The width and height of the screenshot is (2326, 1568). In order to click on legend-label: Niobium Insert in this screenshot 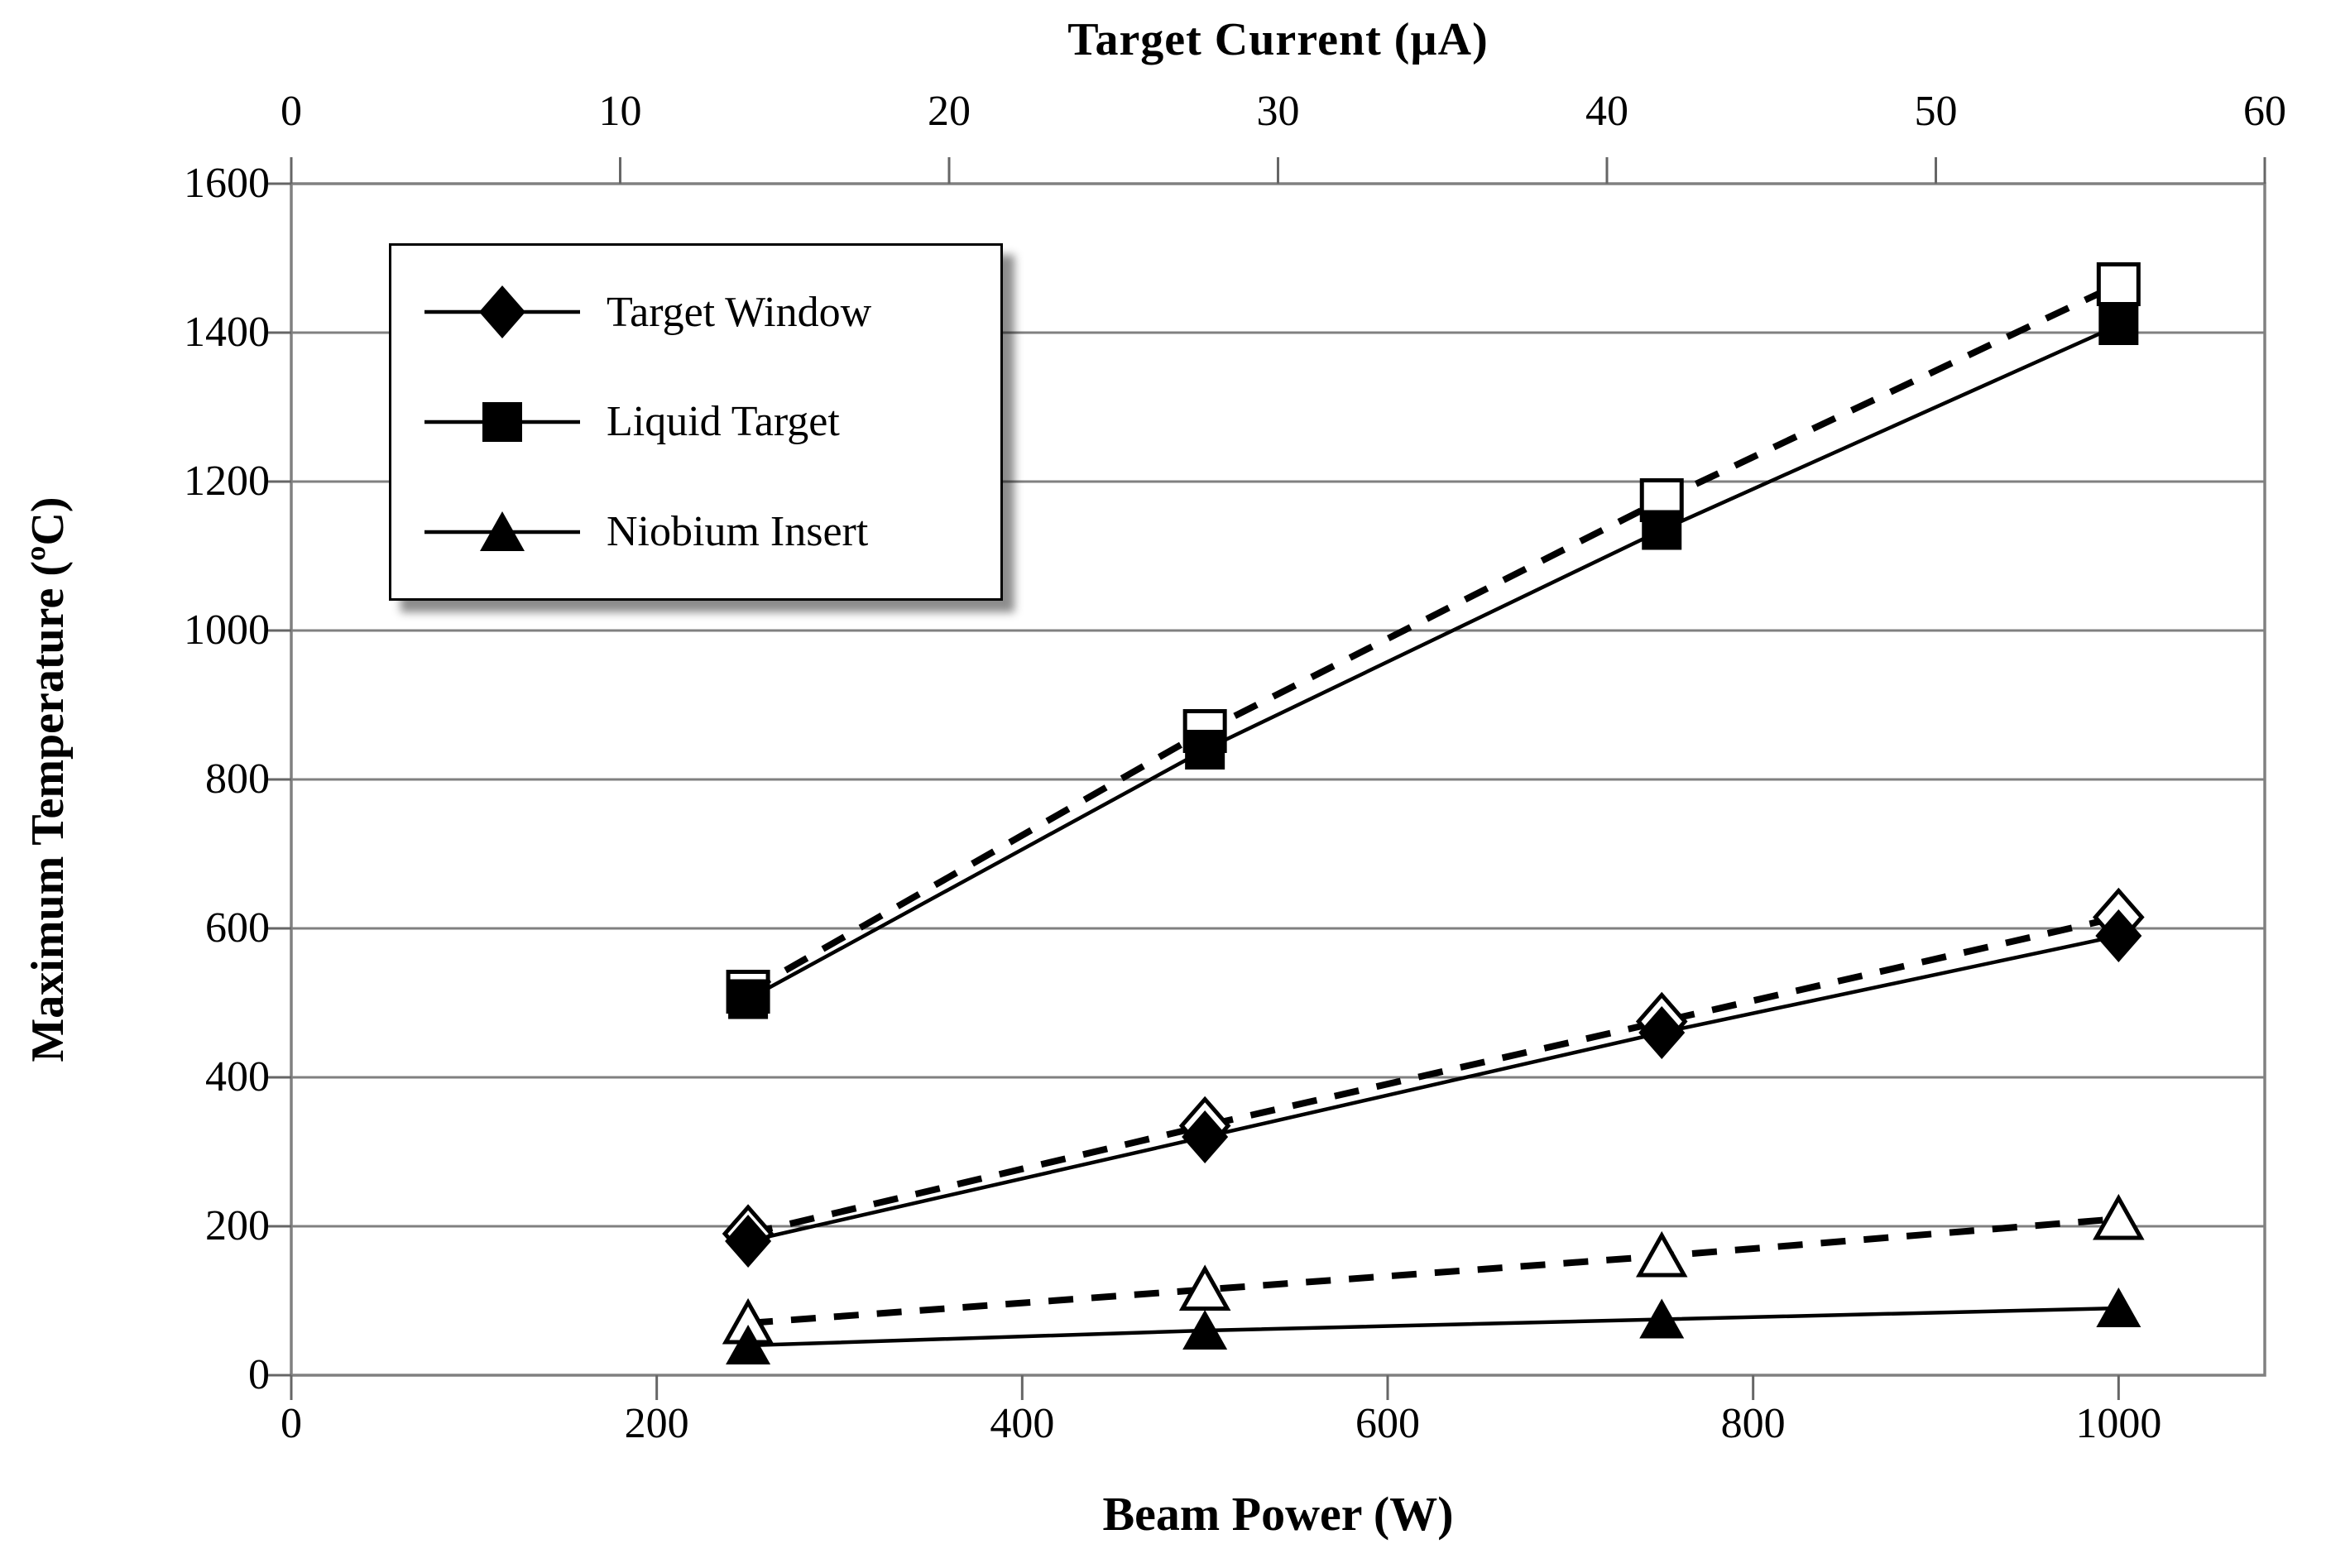, I will do `click(738, 532)`.